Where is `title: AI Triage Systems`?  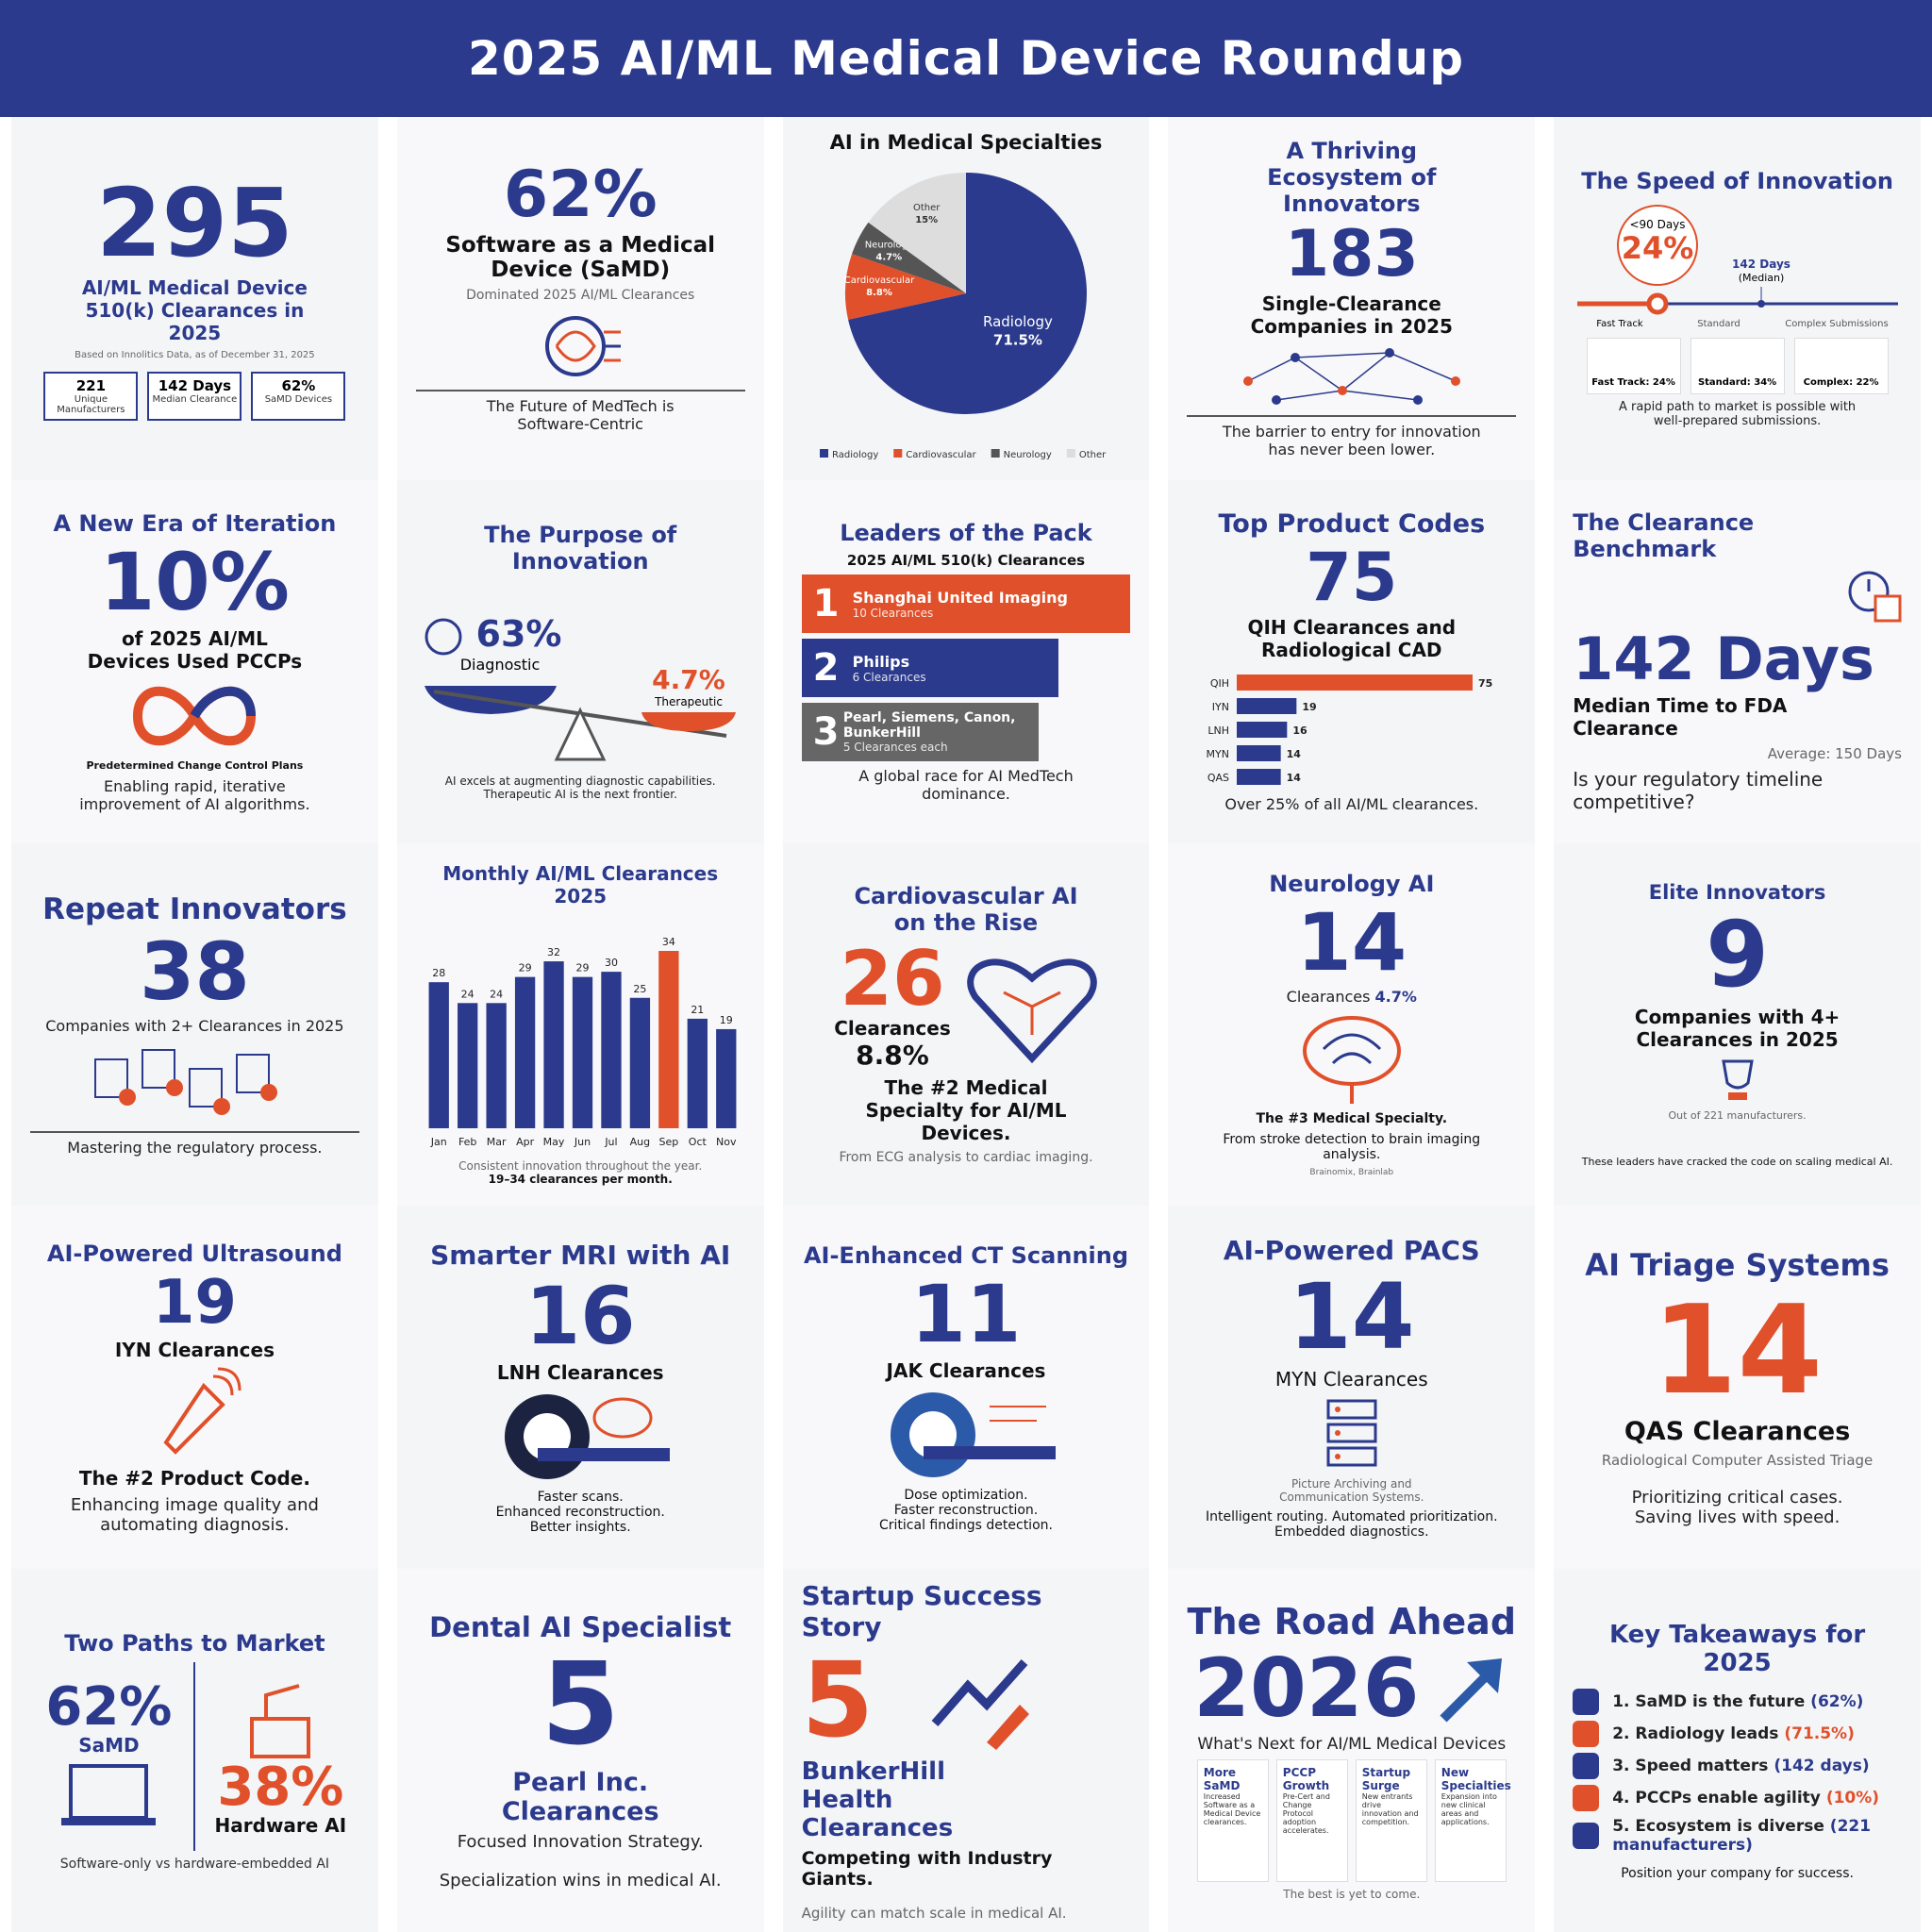
title: AI Triage Systems is located at coordinates (1738, 1265).